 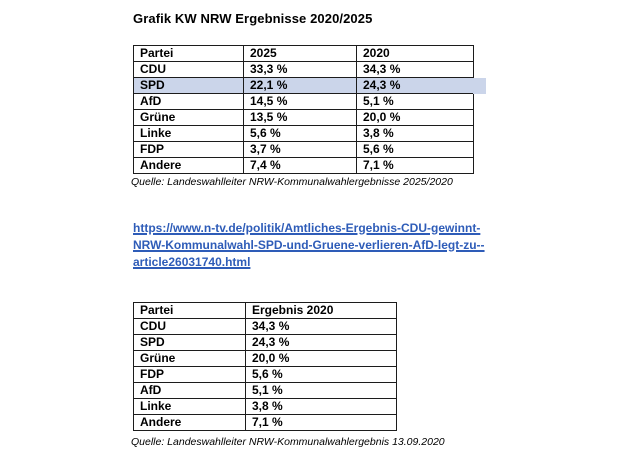 I want to click on value-2025-cell: 3,7 %, so click(x=300, y=149).